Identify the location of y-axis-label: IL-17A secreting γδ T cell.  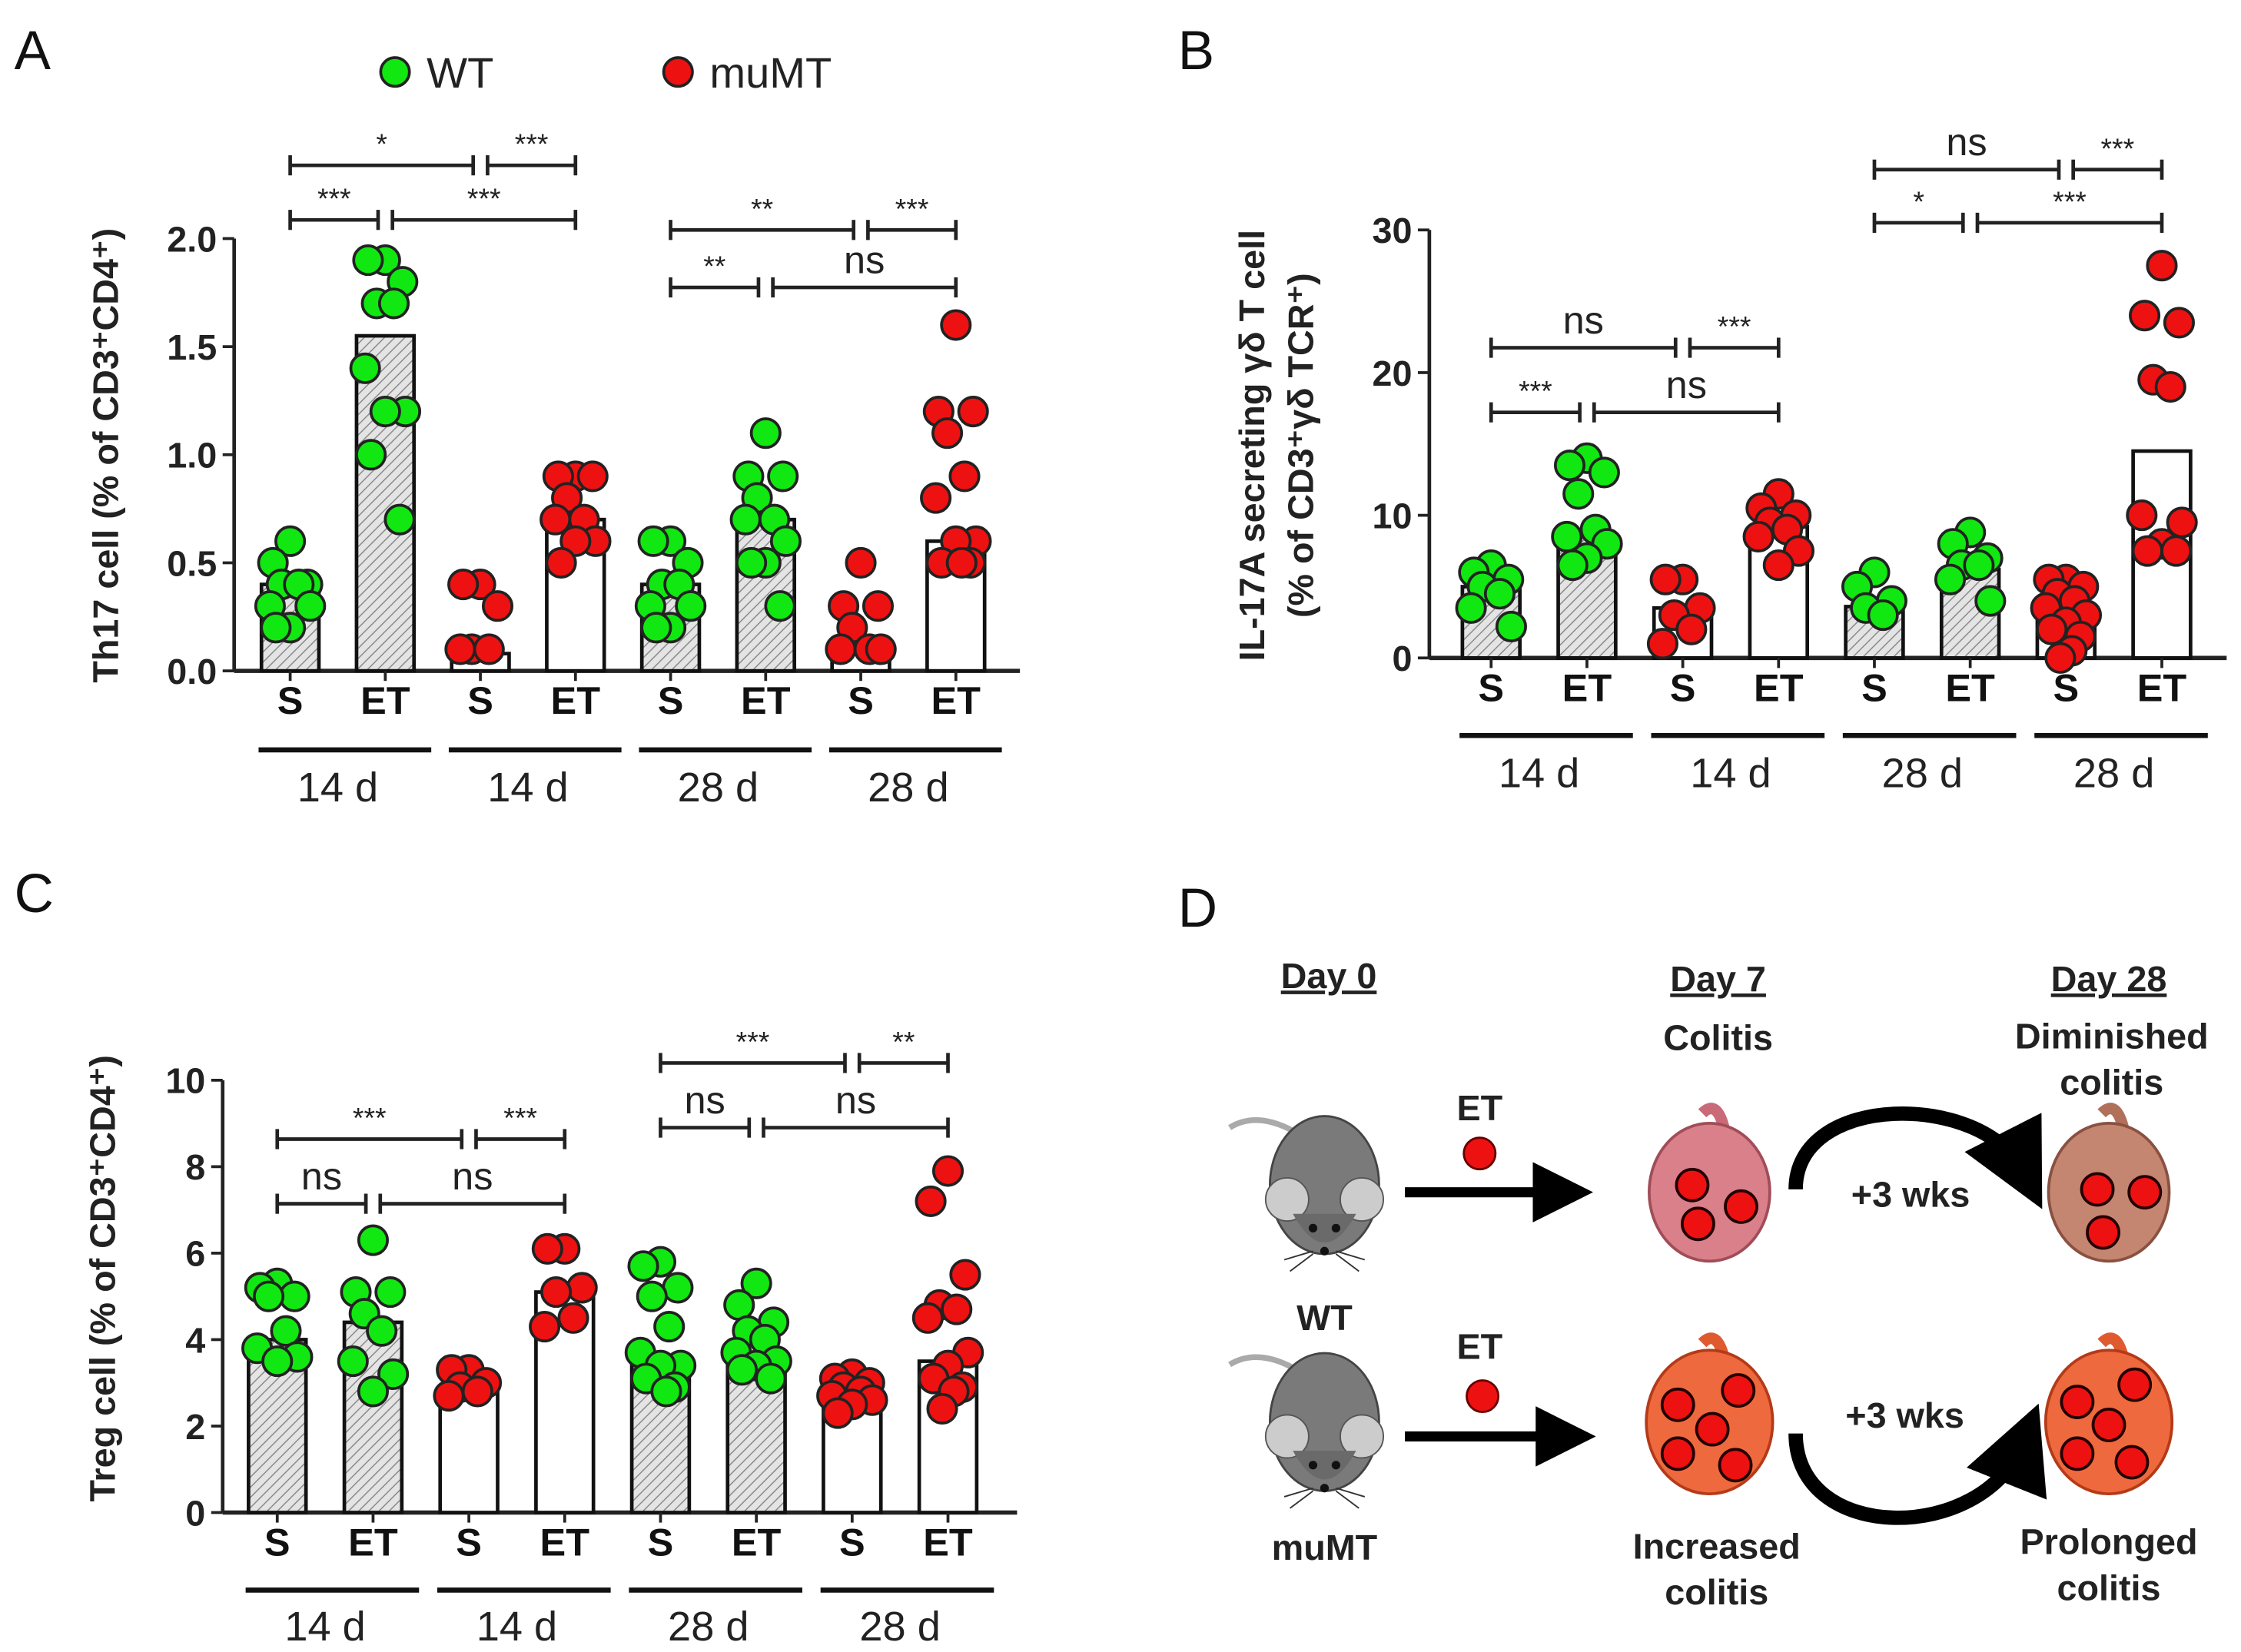
(1252, 445).